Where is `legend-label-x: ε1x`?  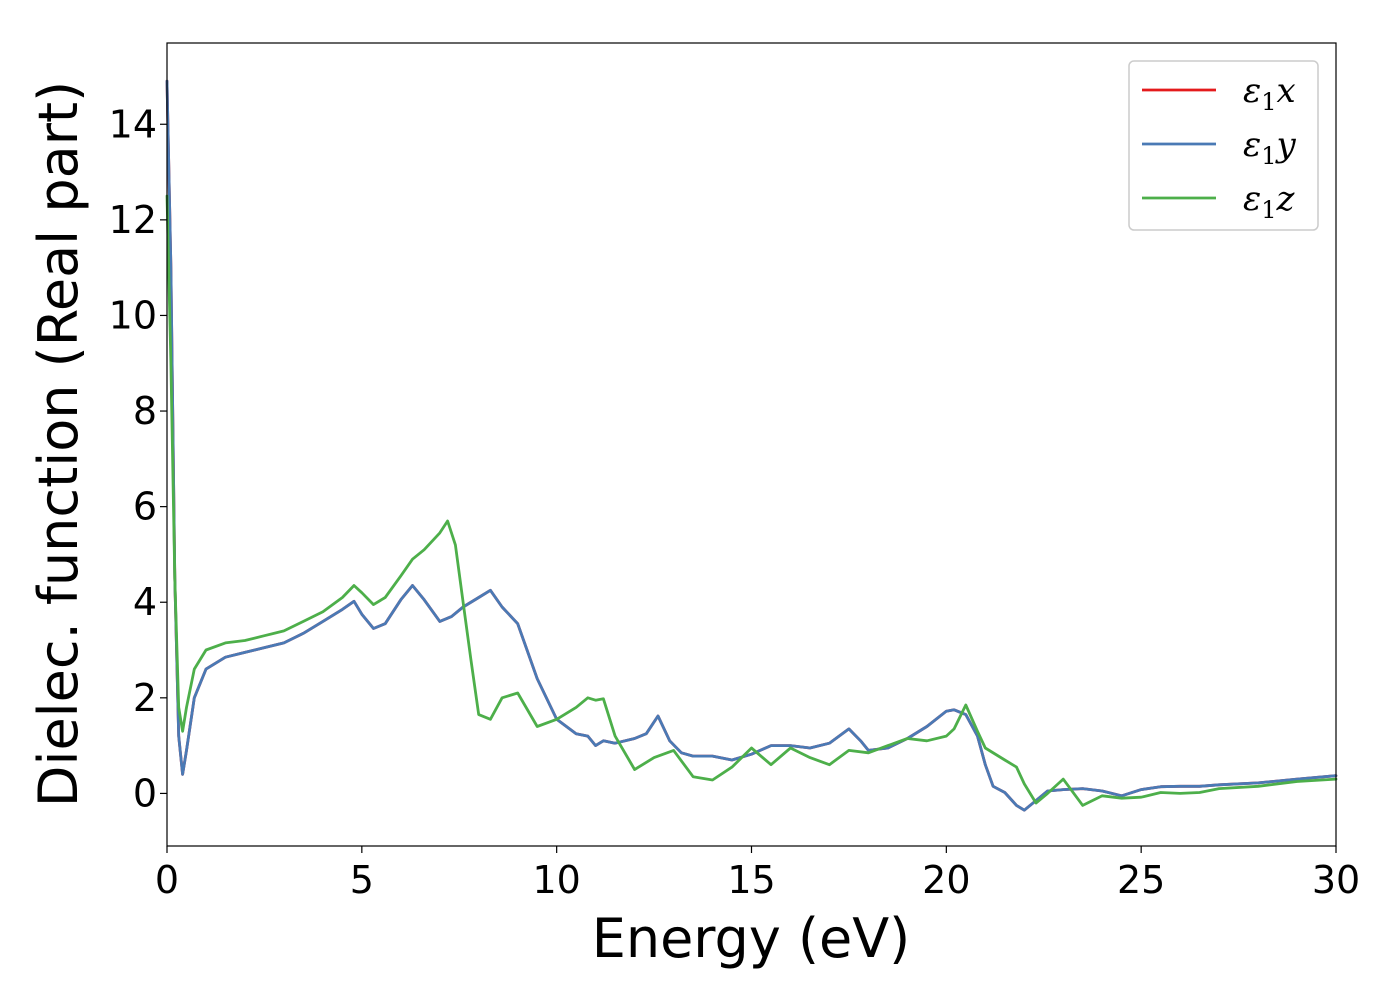
legend-label-x: ε1x is located at coordinates (1269, 93).